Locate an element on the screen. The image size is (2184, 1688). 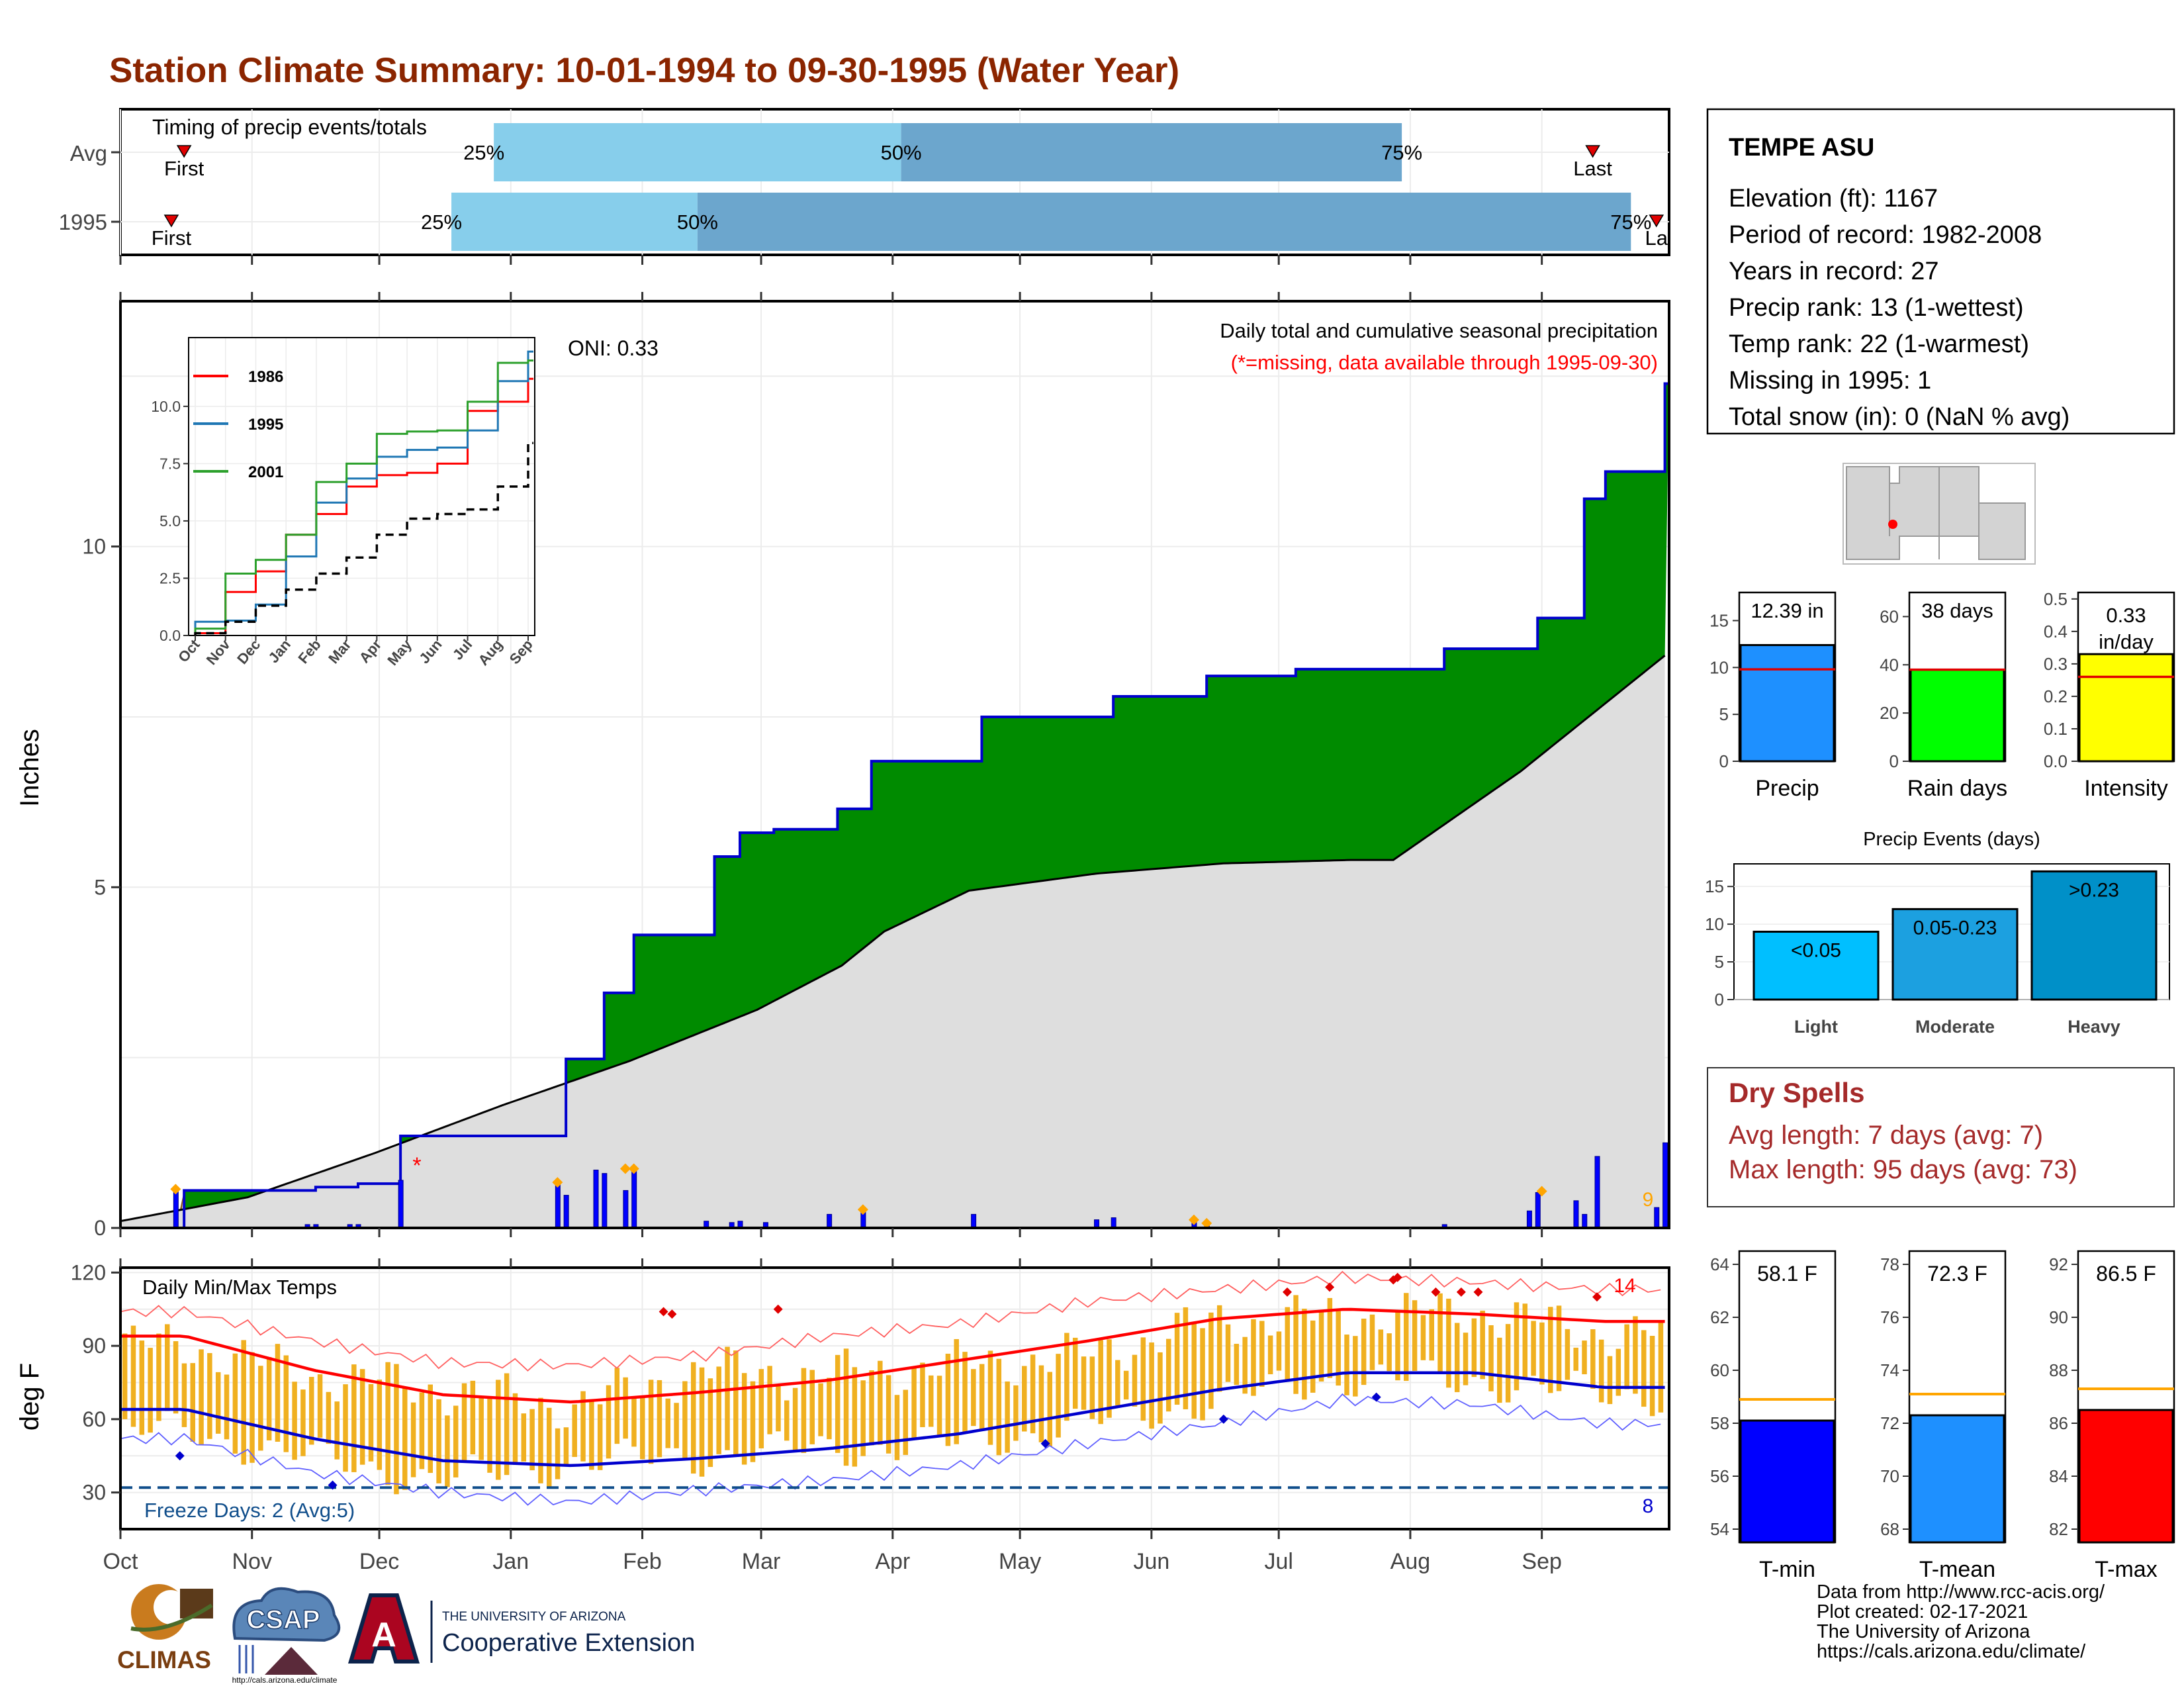
temp-frame is located at coordinates (894, 1398).